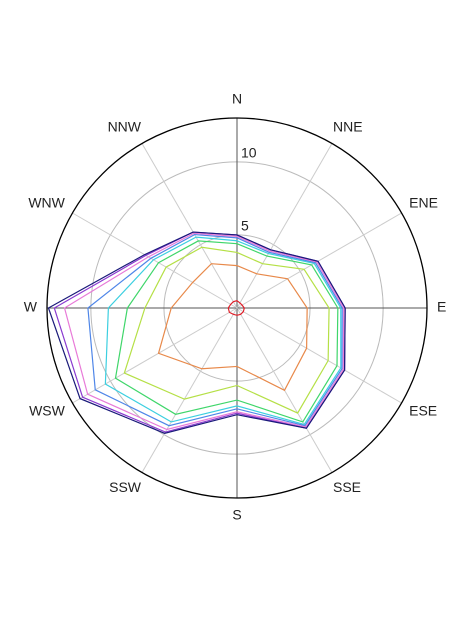  What do you see at coordinates (423, 203) in the screenshot?
I see `direction-label: ENE` at bounding box center [423, 203].